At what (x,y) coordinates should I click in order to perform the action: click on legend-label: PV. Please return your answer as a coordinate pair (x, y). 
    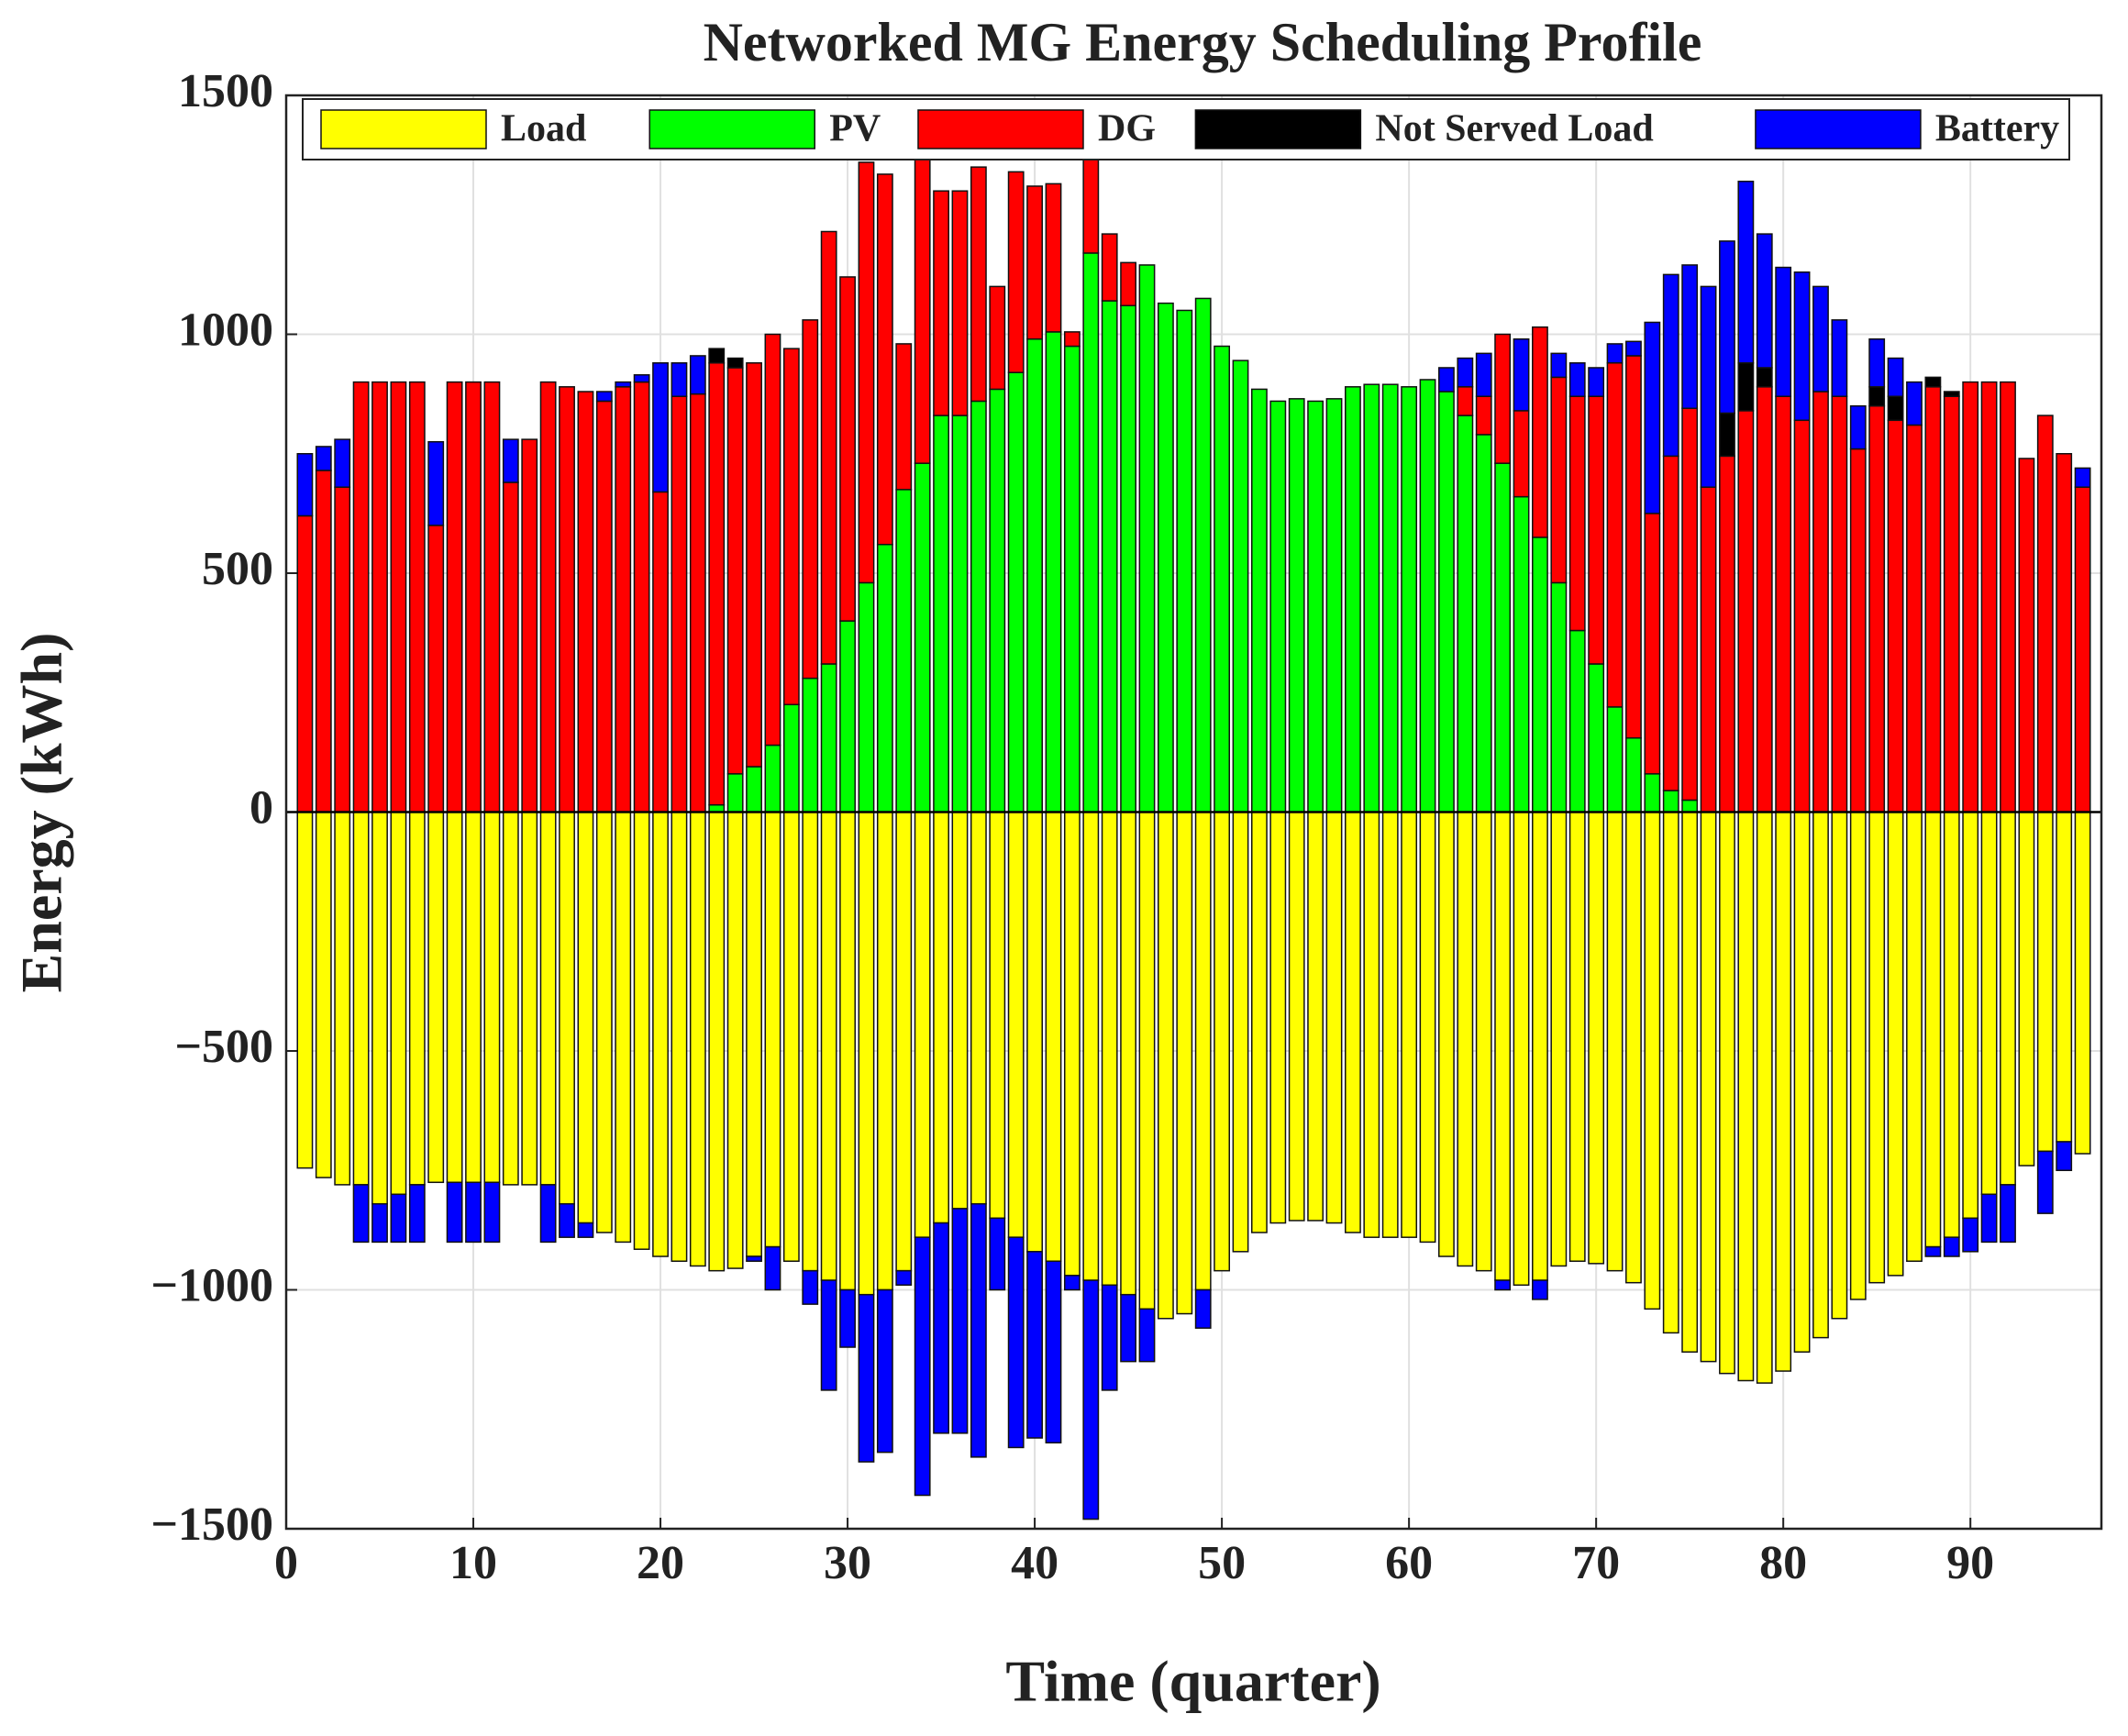
    Looking at the image, I should click on (855, 129).